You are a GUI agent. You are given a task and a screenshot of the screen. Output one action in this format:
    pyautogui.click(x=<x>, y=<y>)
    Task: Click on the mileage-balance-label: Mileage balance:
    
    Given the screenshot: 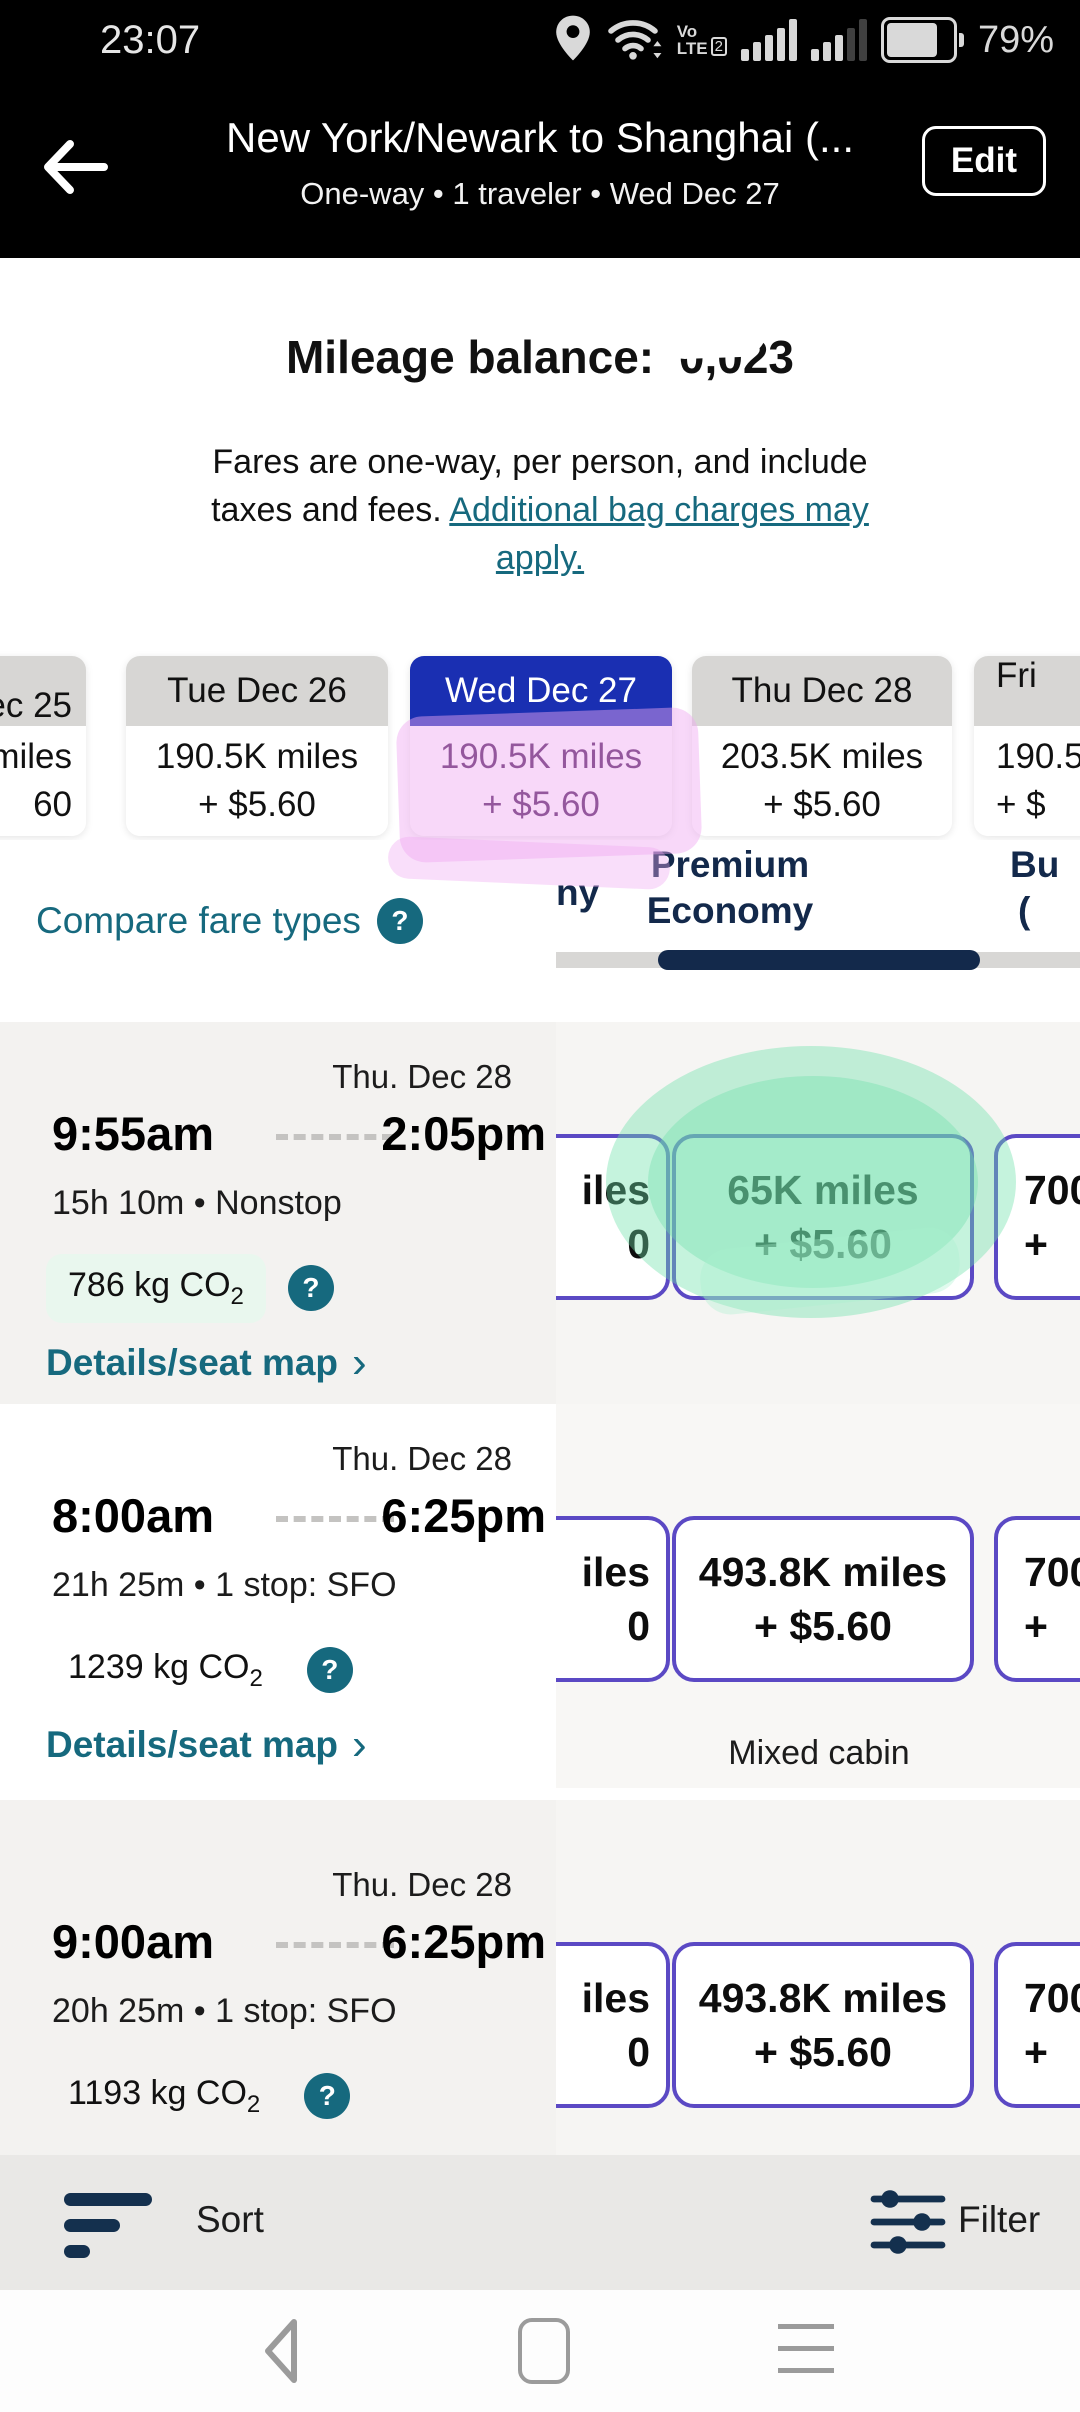 What is the action you would take?
    pyautogui.click(x=470, y=357)
    